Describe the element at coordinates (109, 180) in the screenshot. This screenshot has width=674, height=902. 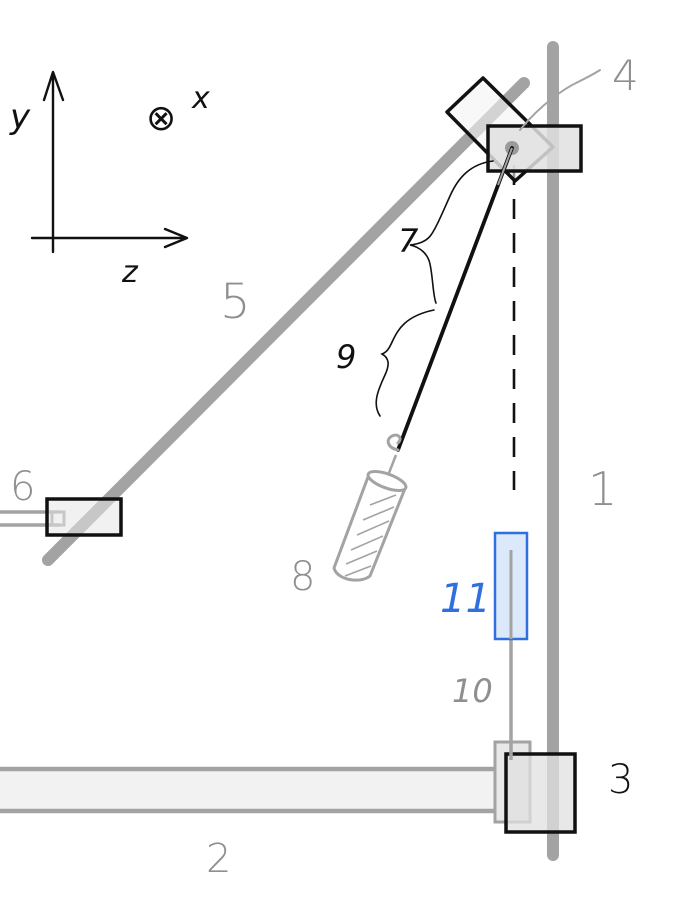
I see `axis-system: y z ⊗ x` at that location.